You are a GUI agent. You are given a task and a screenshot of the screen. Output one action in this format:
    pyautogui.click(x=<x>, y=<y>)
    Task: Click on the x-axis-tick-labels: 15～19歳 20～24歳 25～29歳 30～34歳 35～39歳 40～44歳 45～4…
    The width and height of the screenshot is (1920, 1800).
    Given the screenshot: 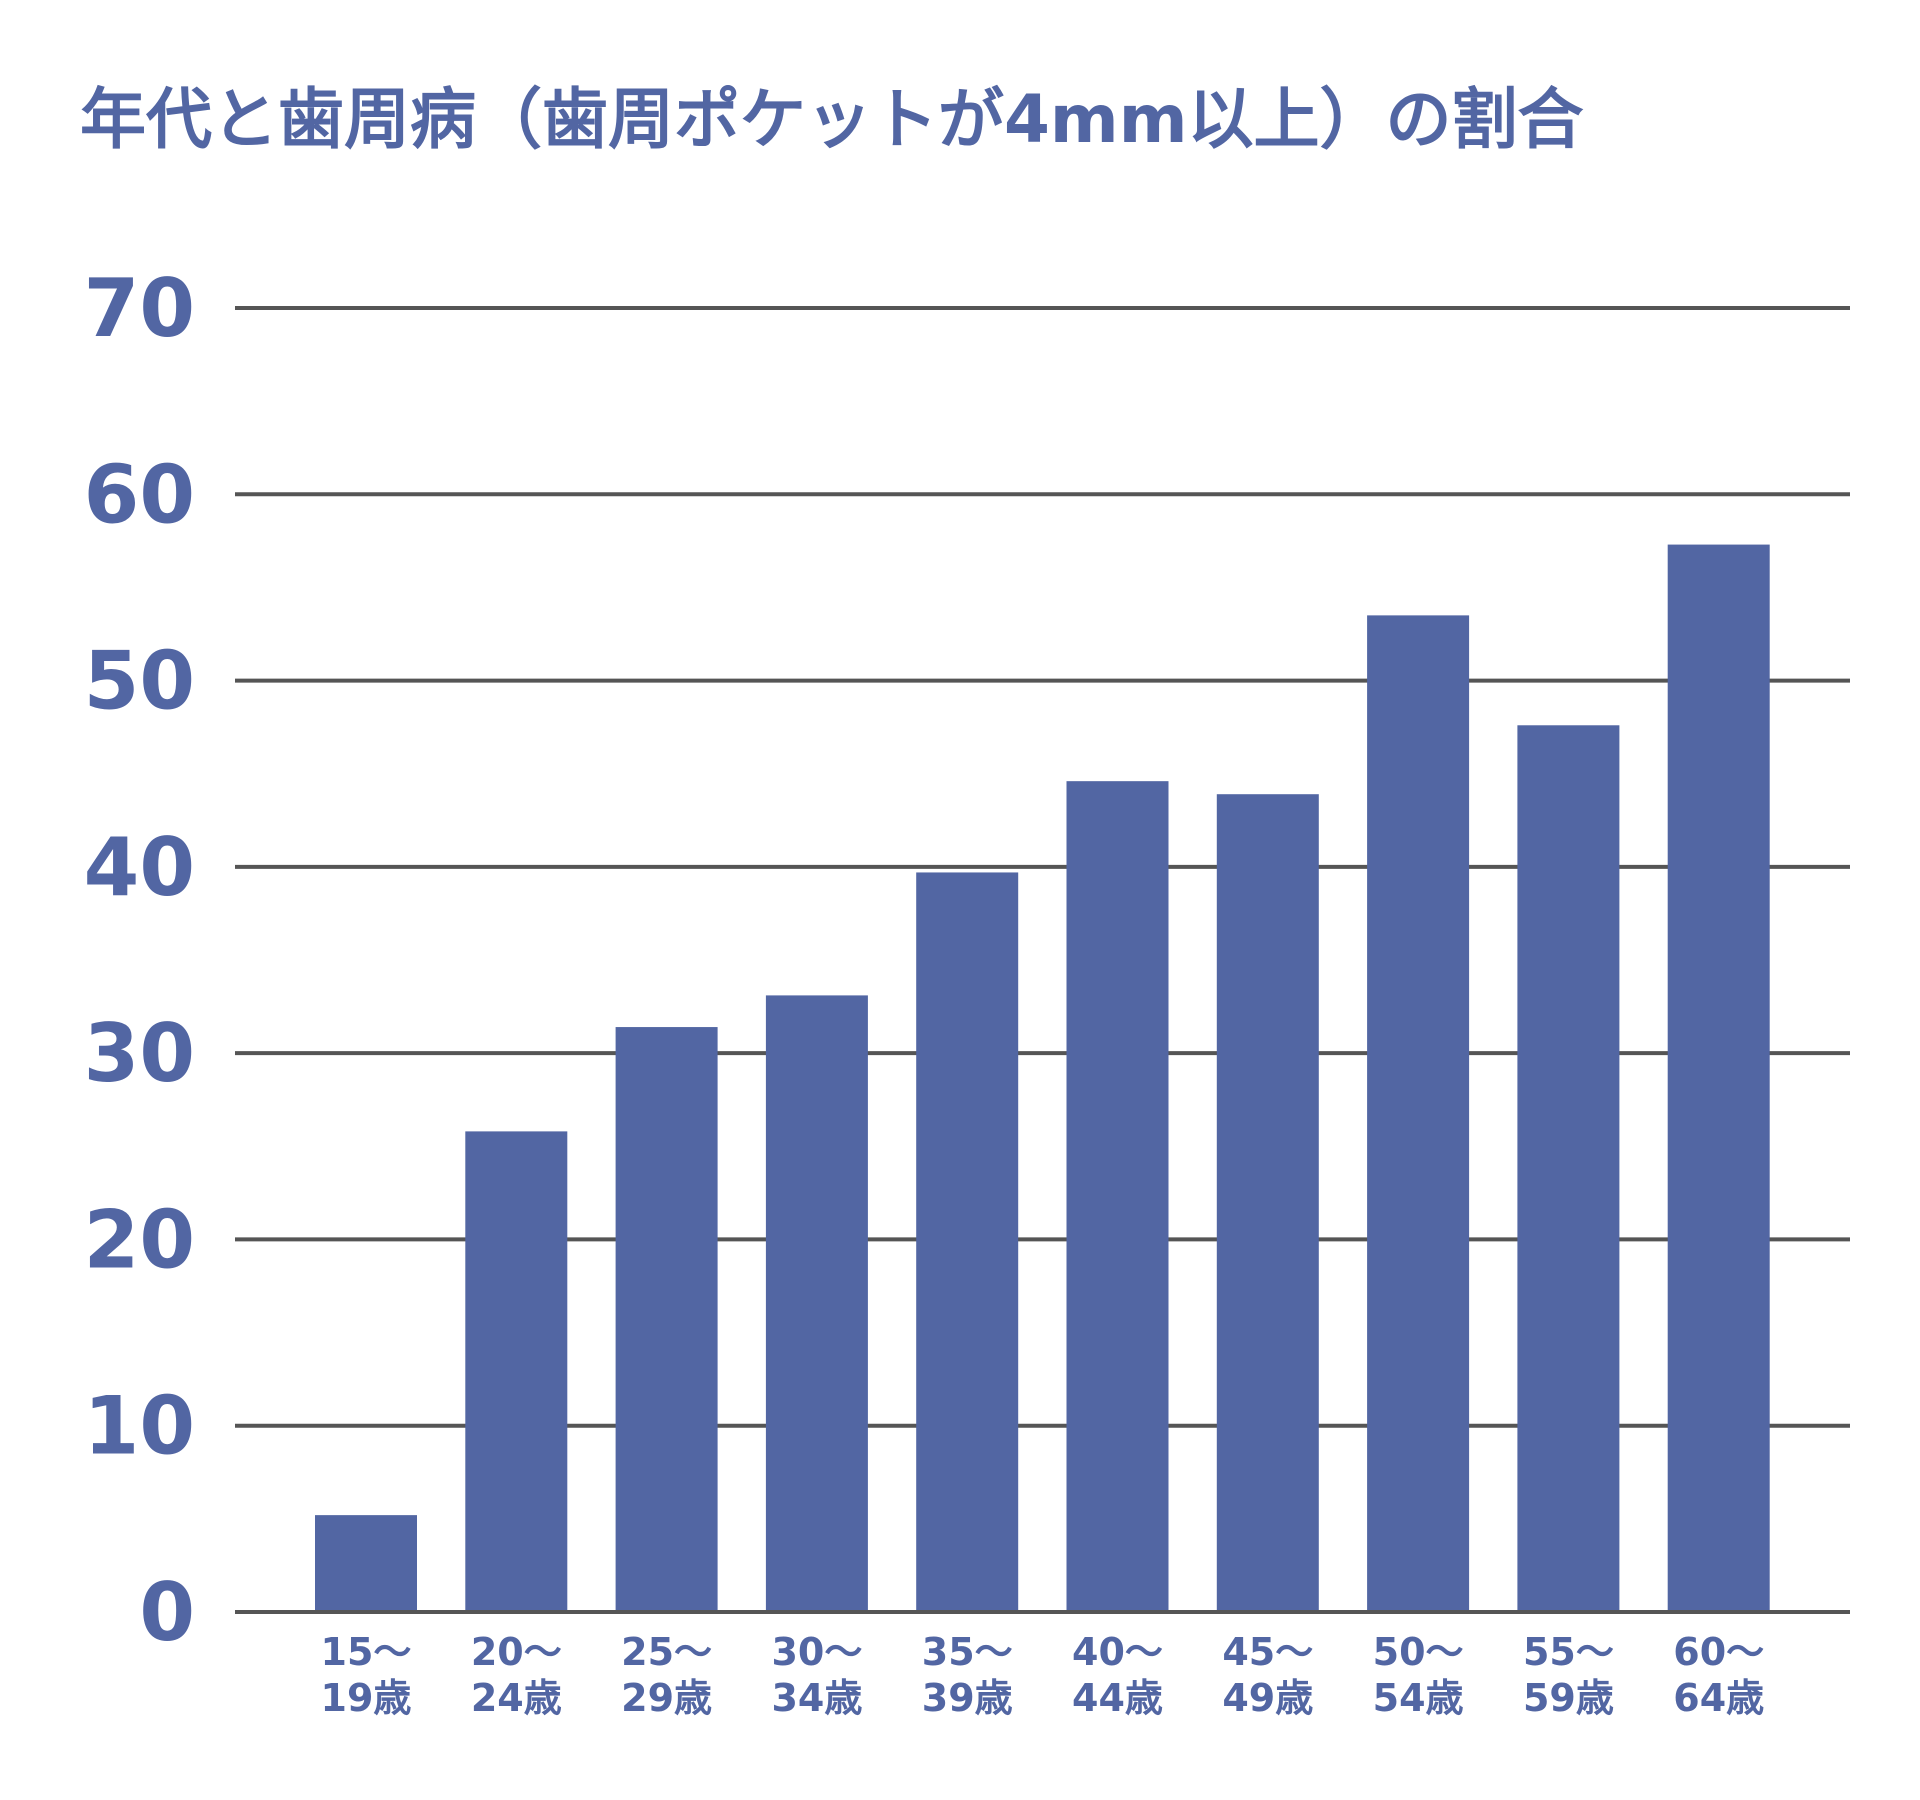 What is the action you would take?
    pyautogui.click(x=1043, y=1675)
    